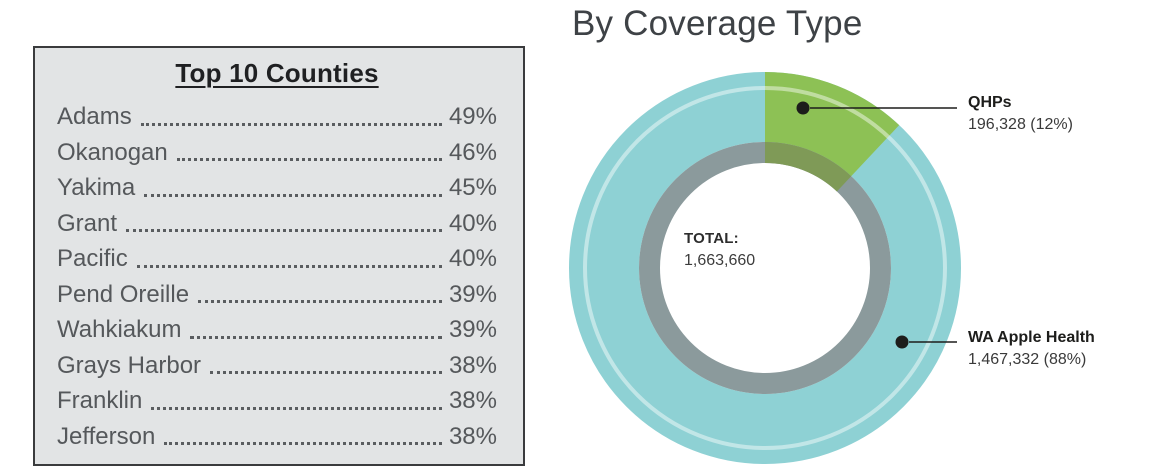  I want to click on total-caption: TOTAL:, so click(711, 238).